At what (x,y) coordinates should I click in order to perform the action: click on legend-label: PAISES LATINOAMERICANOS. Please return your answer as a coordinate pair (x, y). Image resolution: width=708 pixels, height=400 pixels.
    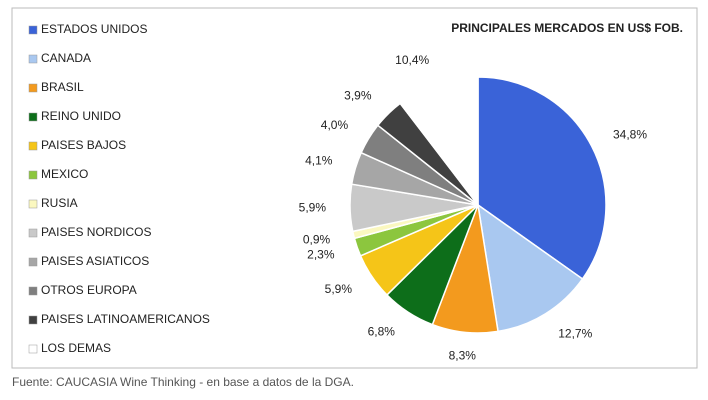
    Looking at the image, I should click on (125, 319).